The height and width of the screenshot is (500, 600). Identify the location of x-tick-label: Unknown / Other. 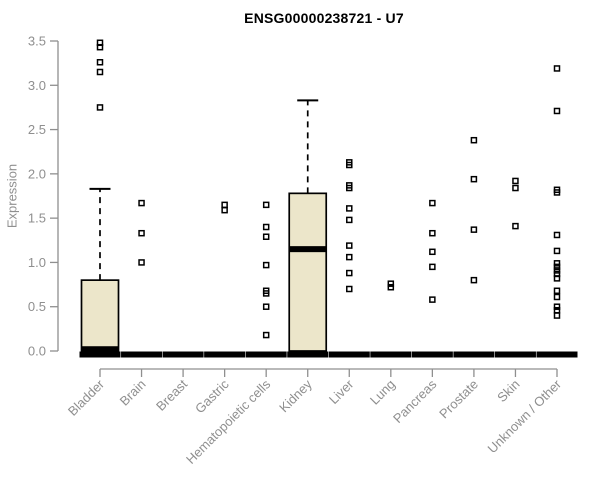
(525, 416).